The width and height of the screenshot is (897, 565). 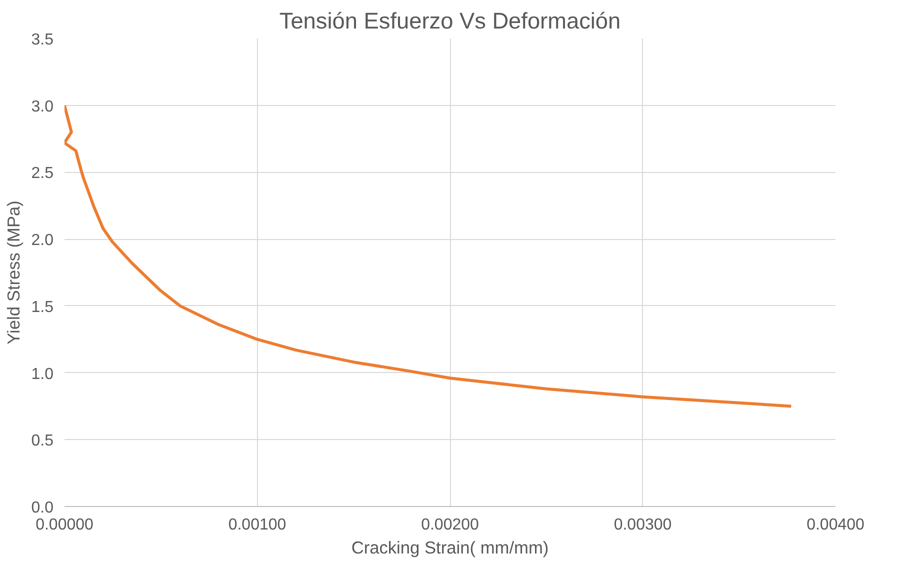 I want to click on y-tick-label: 0.0, so click(x=42, y=508).